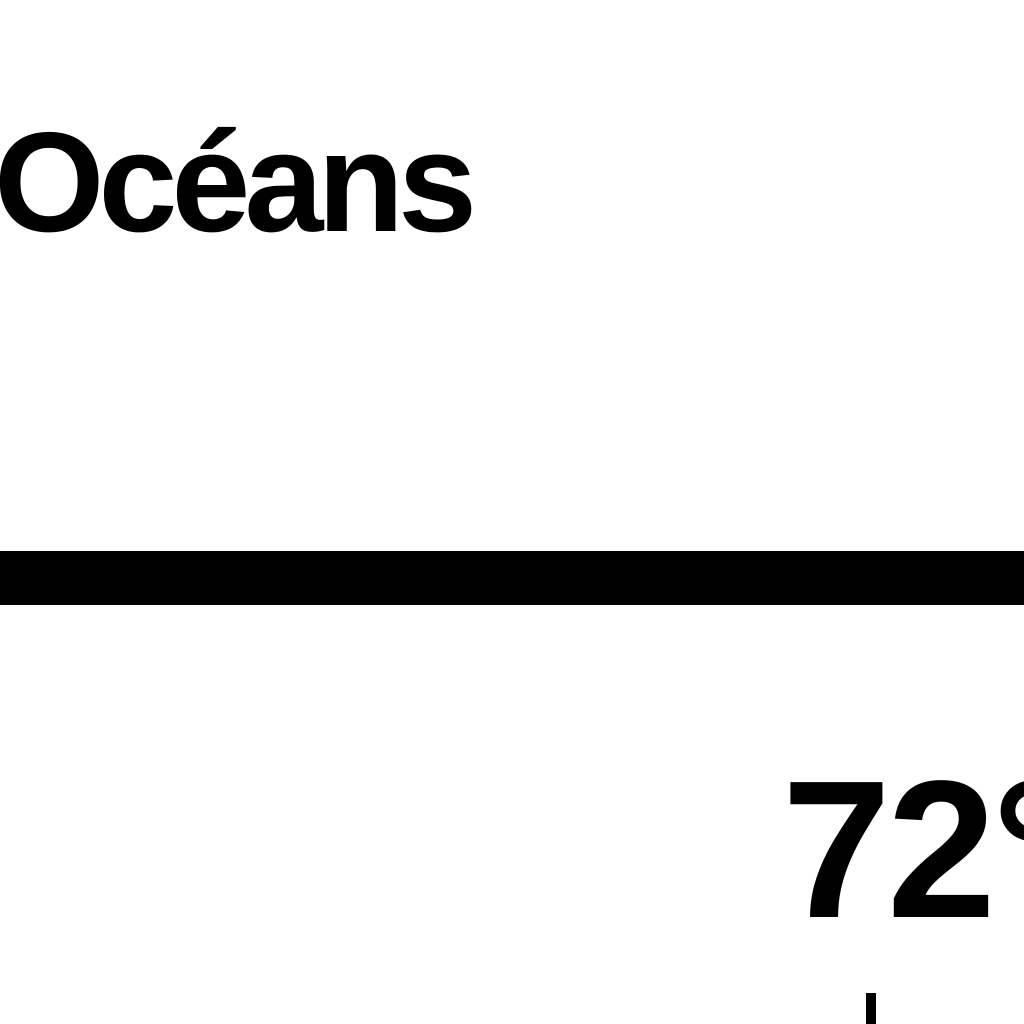  I want to click on scale-tick-mark, so click(871, 1008).